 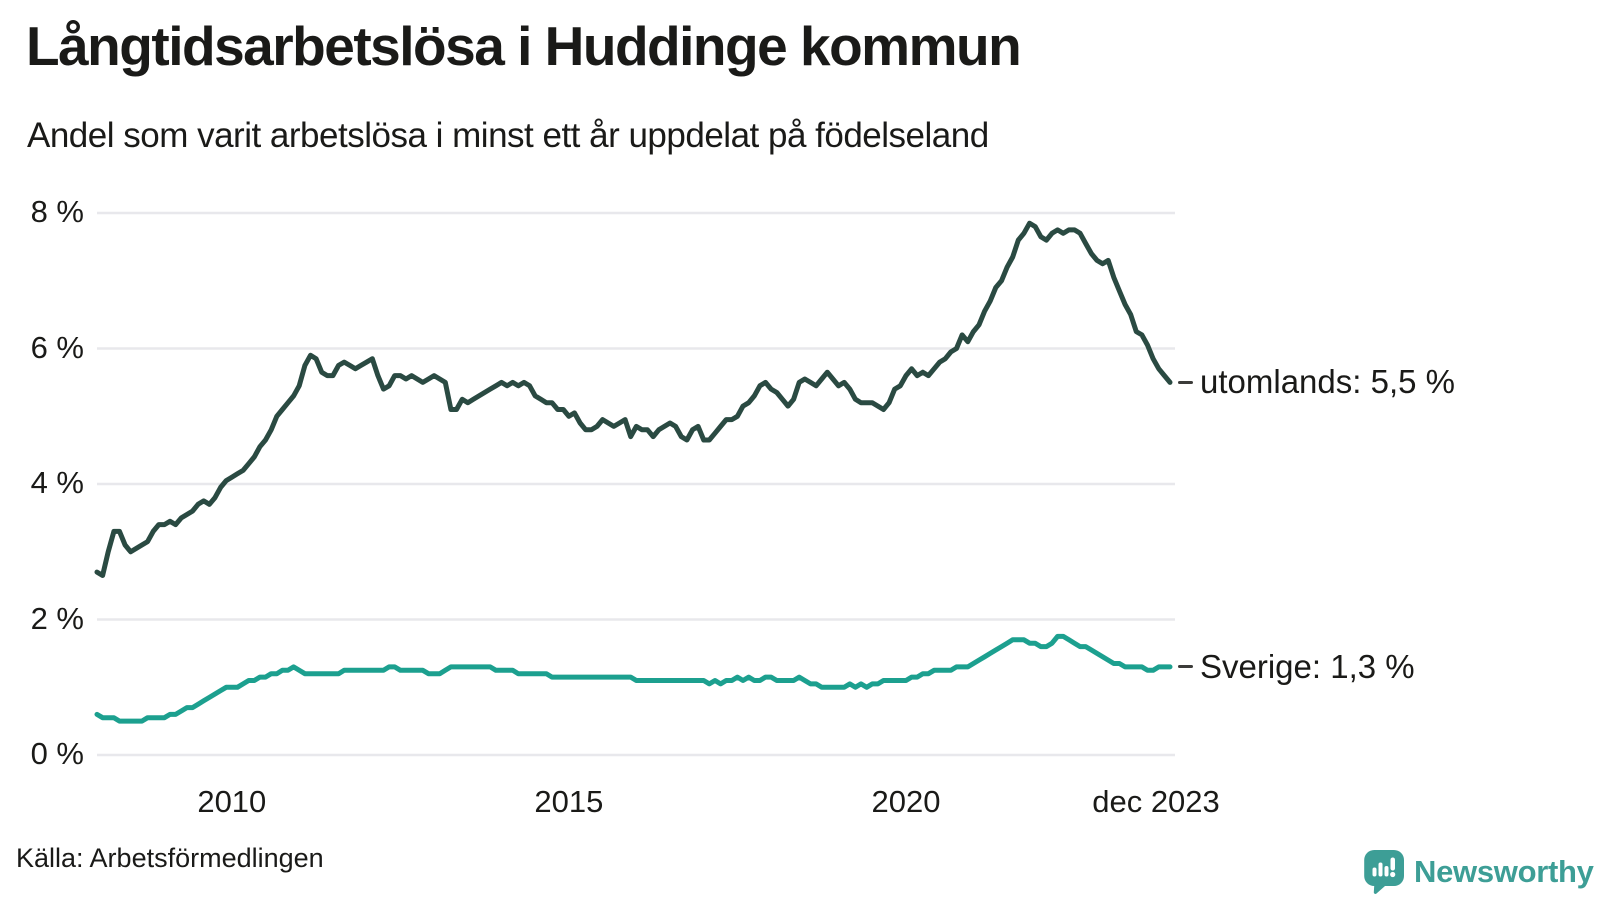 What do you see at coordinates (57, 618) in the screenshot?
I see `y-tick-label: 2 %` at bounding box center [57, 618].